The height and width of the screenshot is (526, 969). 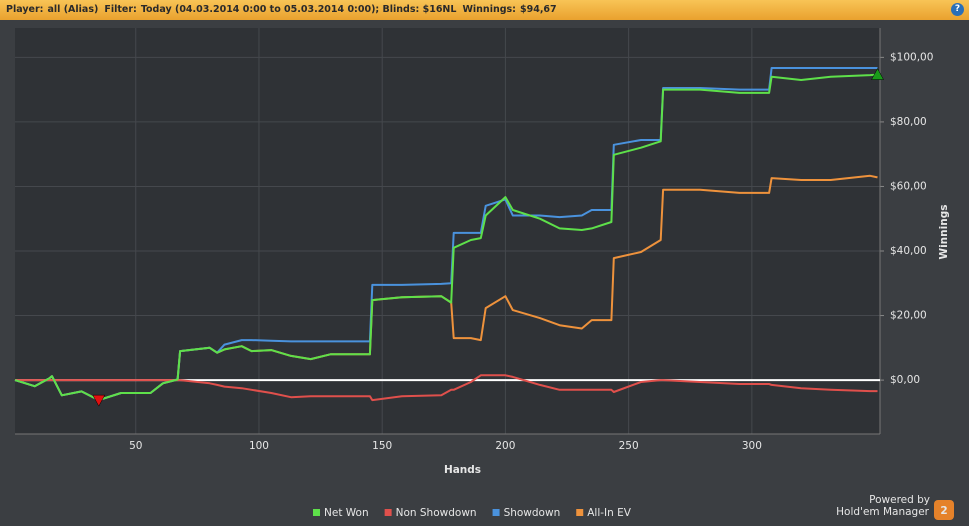 I want to click on y-tick-label: $80,00, so click(x=908, y=122).